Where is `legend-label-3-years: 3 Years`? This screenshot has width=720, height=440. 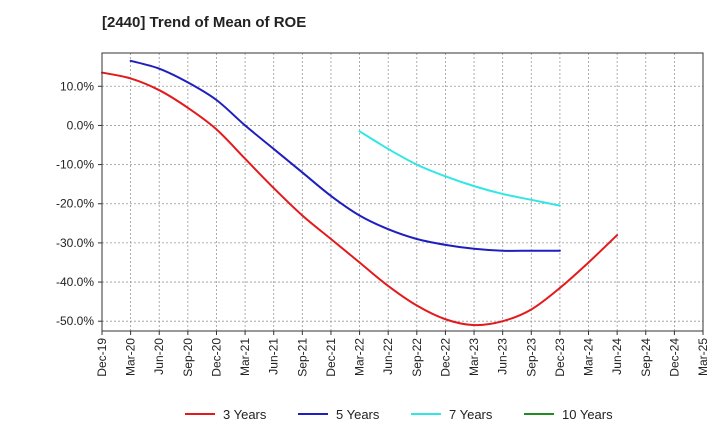
legend-label-3-years: 3 Years is located at coordinates (245, 414).